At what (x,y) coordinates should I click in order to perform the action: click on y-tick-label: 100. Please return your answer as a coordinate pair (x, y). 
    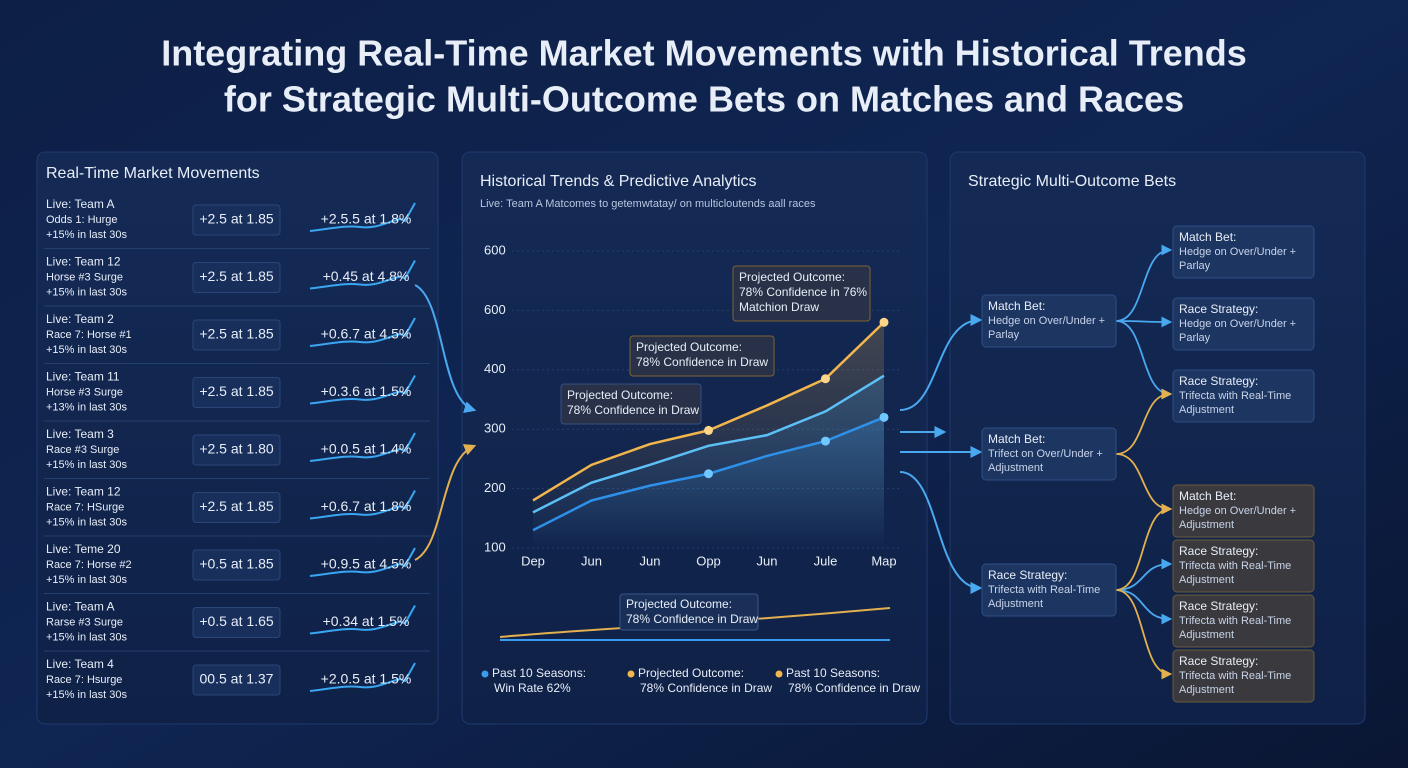
    Looking at the image, I should click on (495, 546).